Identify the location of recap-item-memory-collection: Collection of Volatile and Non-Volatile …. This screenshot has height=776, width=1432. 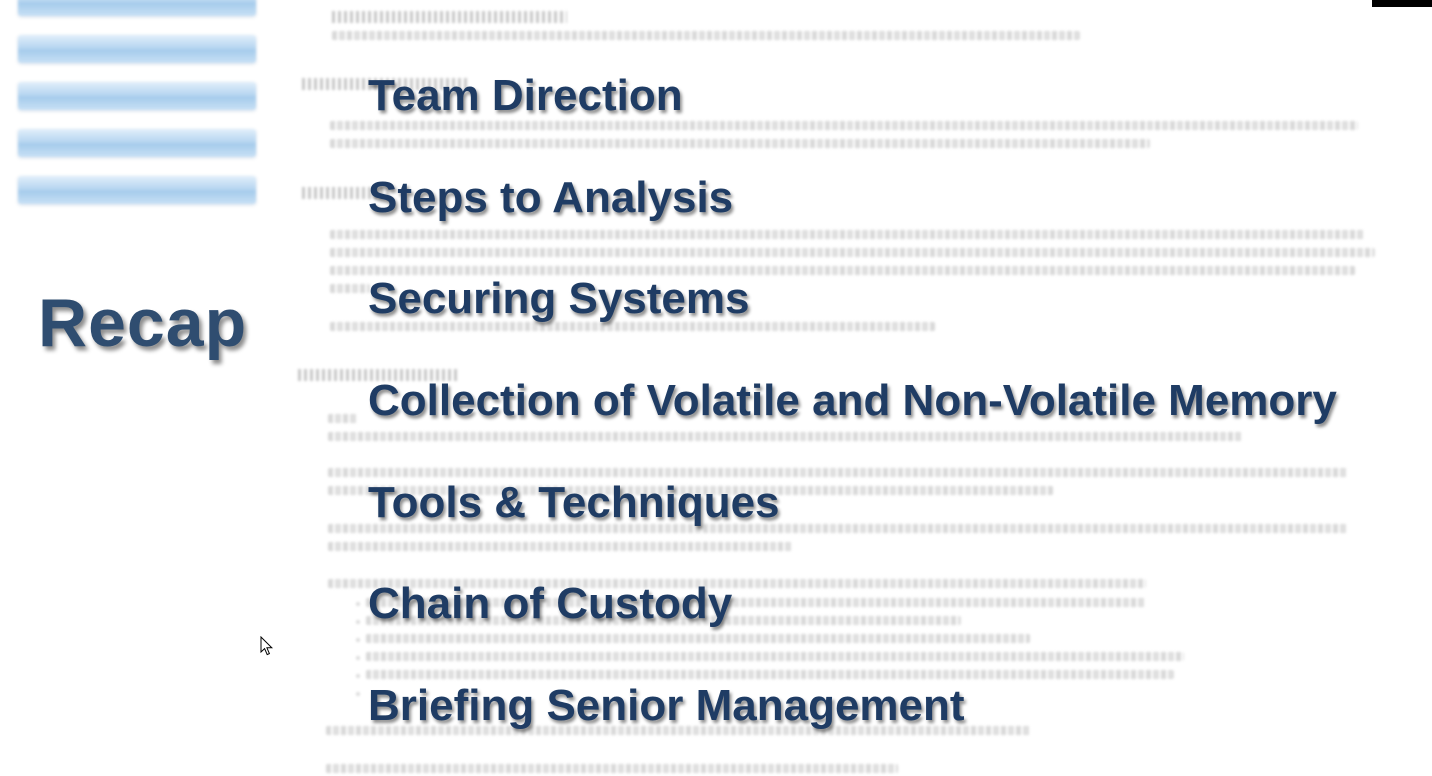
(852, 401).